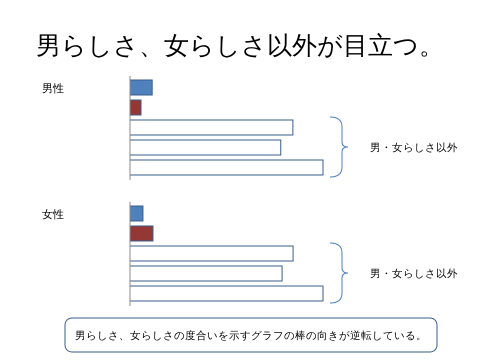  Describe the element at coordinates (53, 214) in the screenshot. I see `text: 女性` at that location.